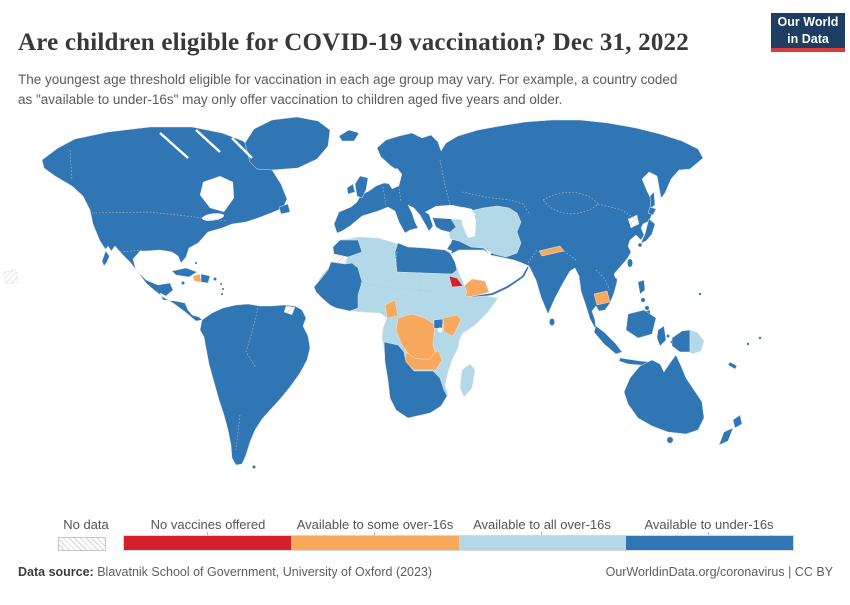  Describe the element at coordinates (452, 325) in the screenshot. I see `country-kenya` at that location.